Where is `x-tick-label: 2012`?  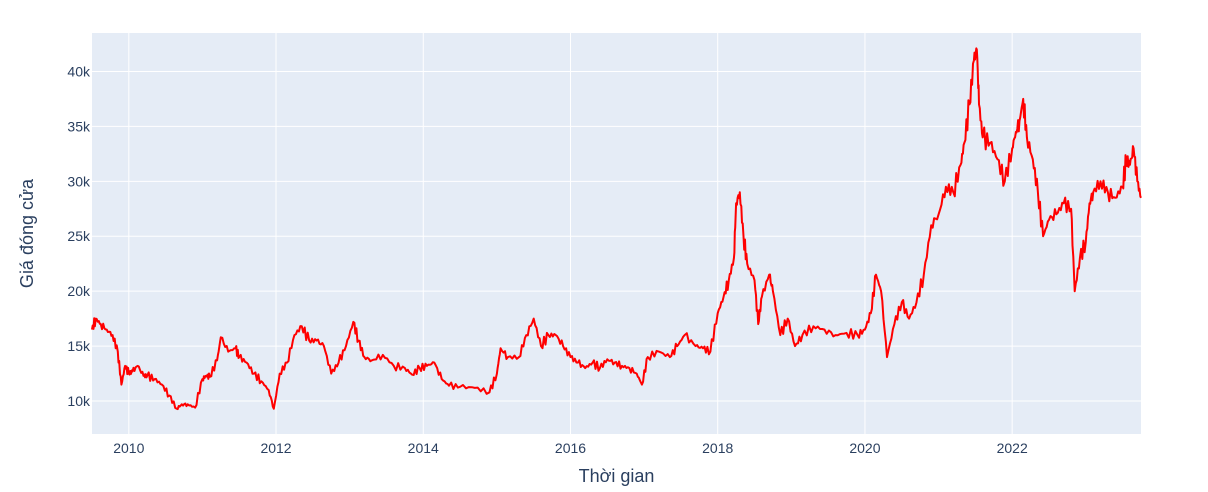 x-tick-label: 2012 is located at coordinates (275, 448).